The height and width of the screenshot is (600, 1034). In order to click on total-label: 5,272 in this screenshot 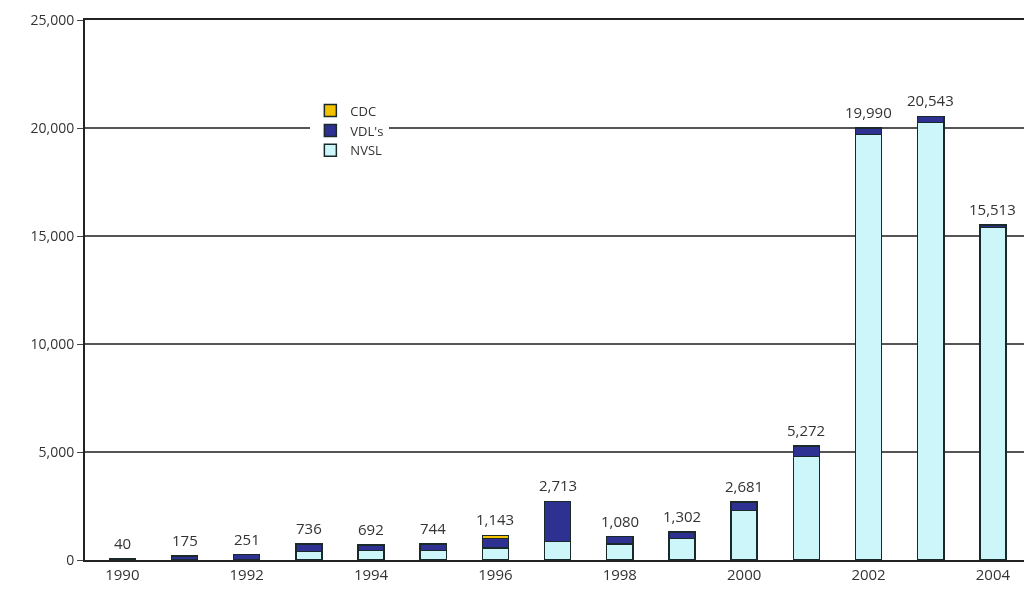, I will do `click(806, 430)`.